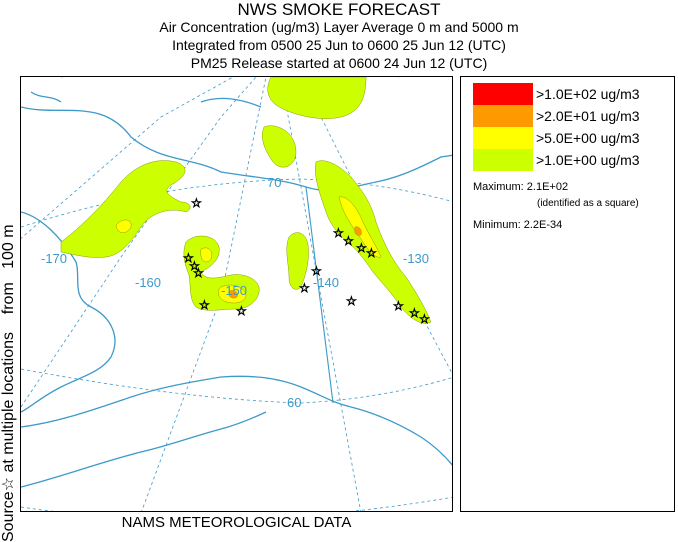 This screenshot has height=542, width=678. What do you see at coordinates (236, 149) in the screenshot?
I see `coast-north` at bounding box center [236, 149].